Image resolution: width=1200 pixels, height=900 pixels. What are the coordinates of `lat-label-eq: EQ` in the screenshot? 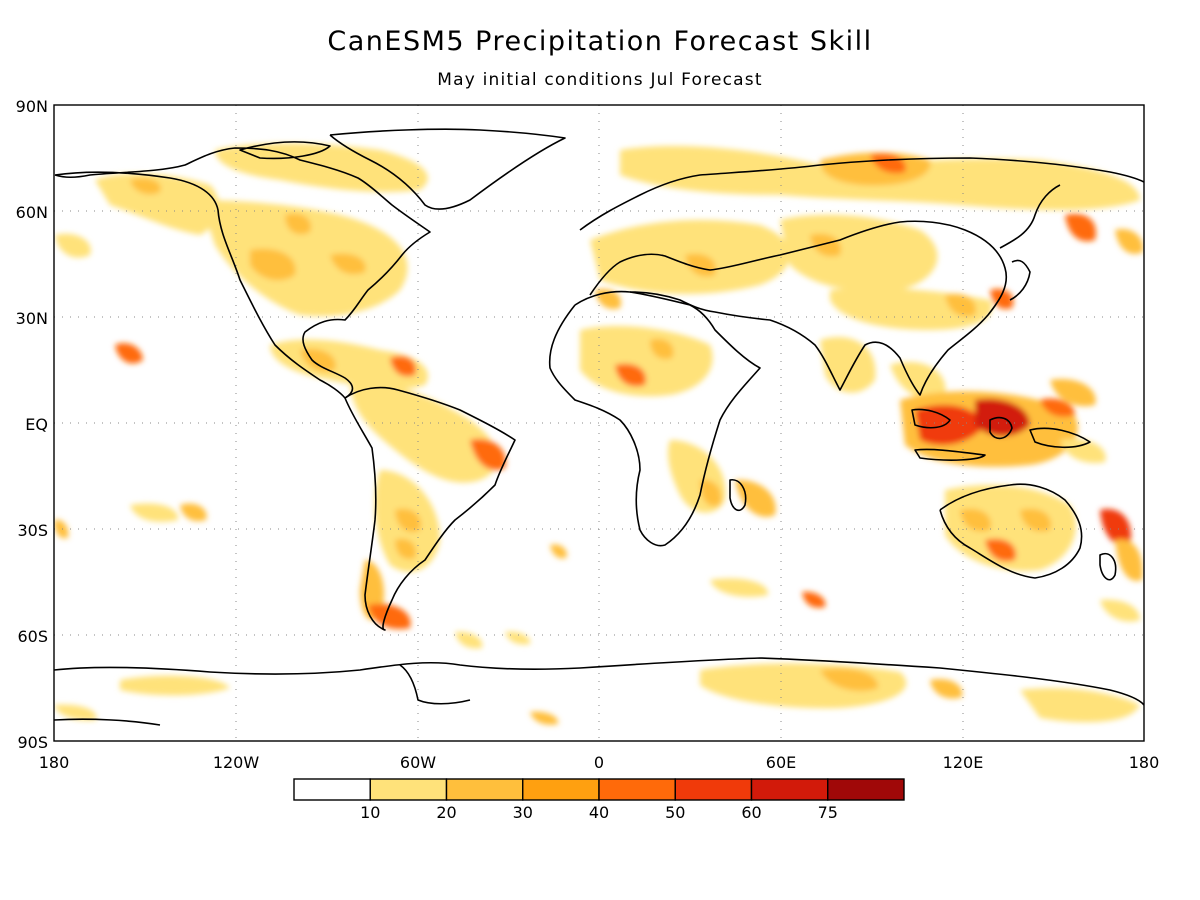 It's located at (36, 424).